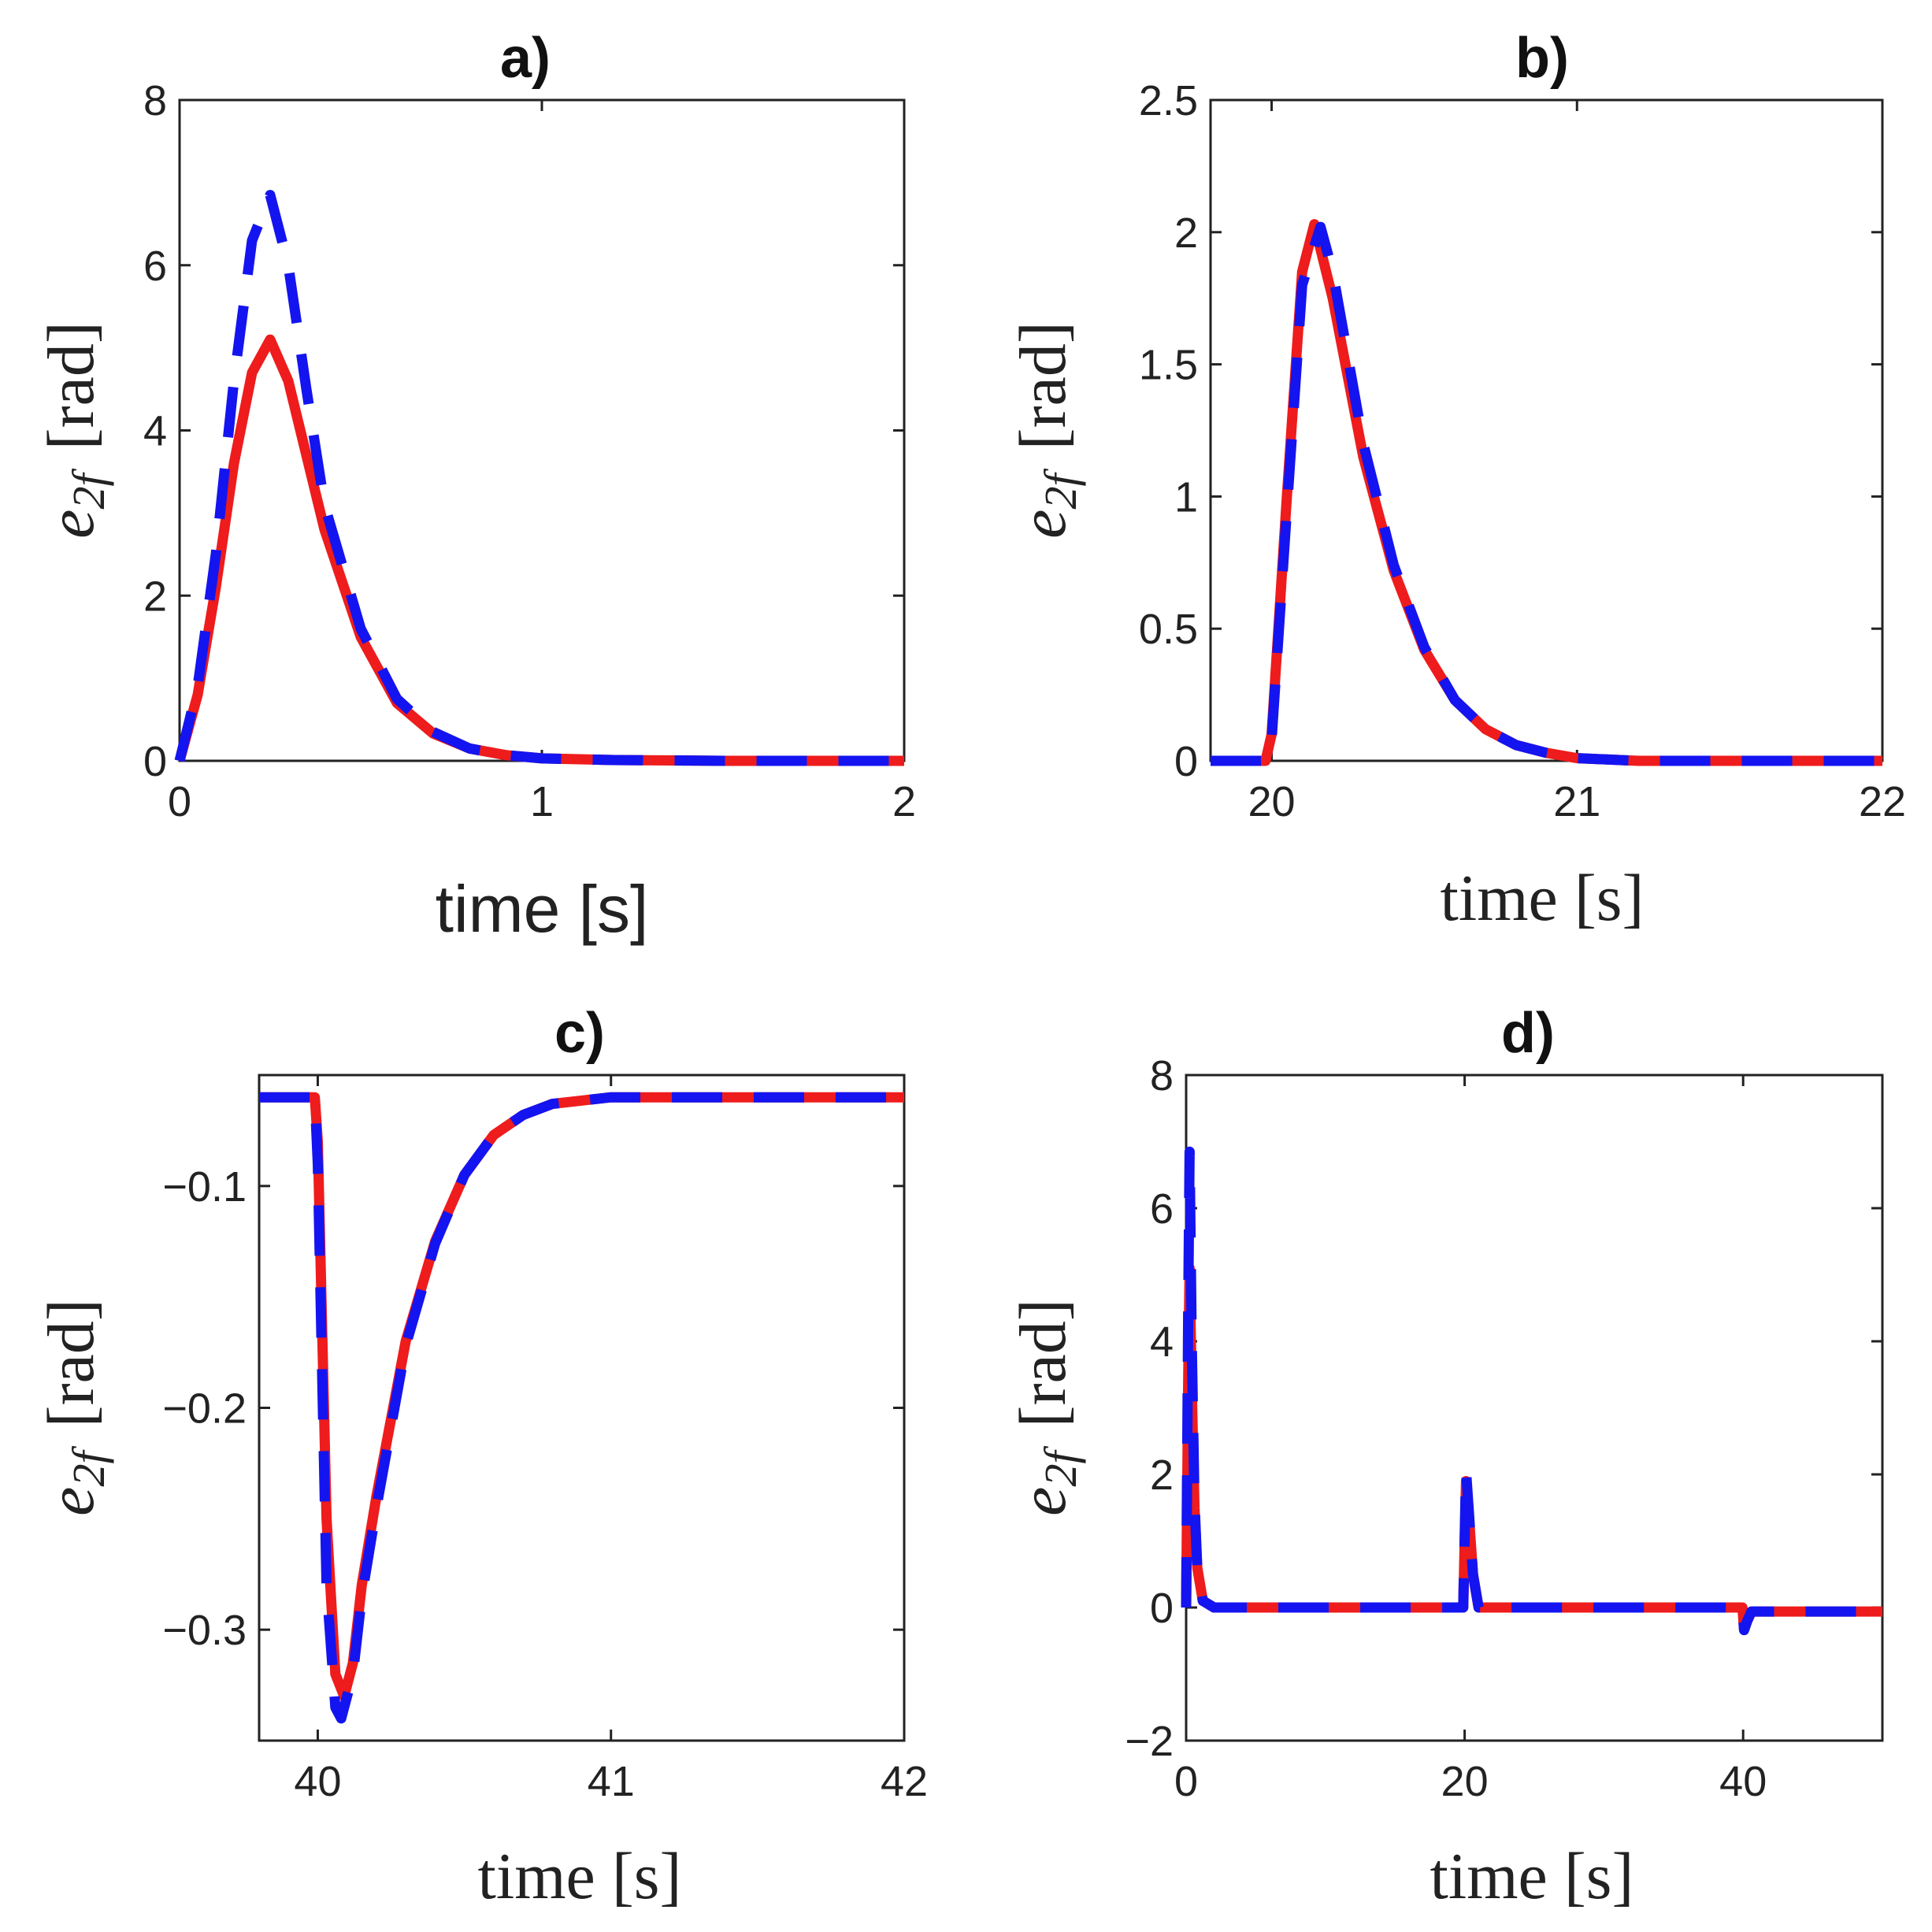 The width and height of the screenshot is (1932, 1932). I want to click on panel-a-xtick-label: 2, so click(904, 801).